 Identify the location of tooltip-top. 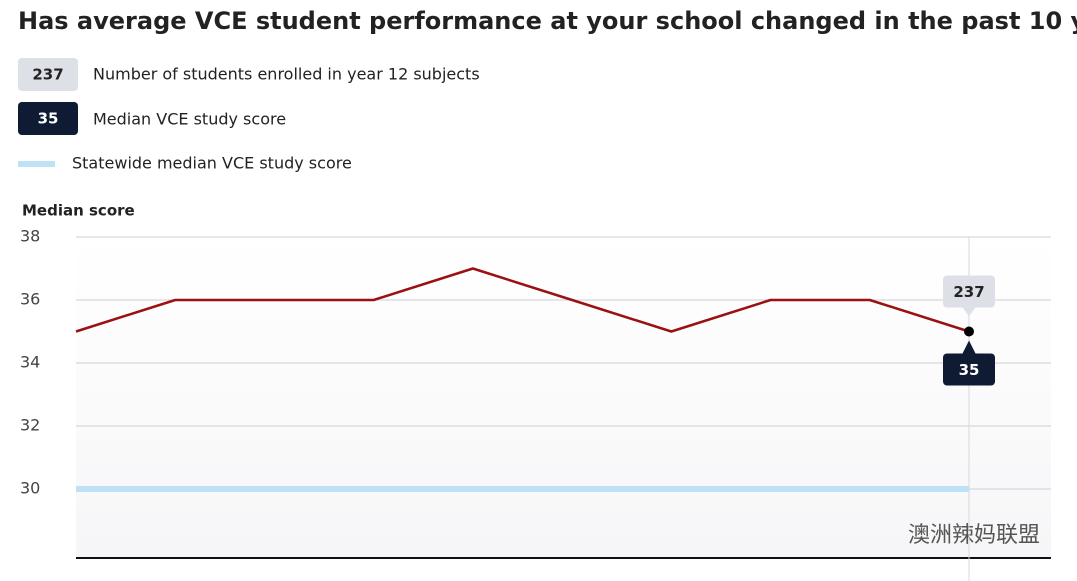
(969, 291).